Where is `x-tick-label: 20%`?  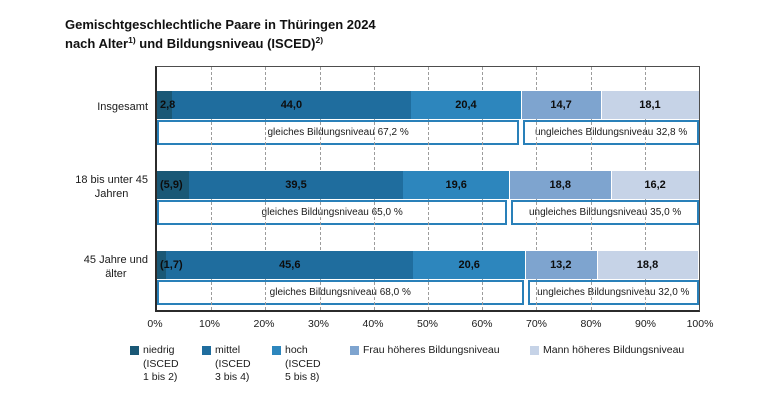 x-tick-label: 20% is located at coordinates (264, 324).